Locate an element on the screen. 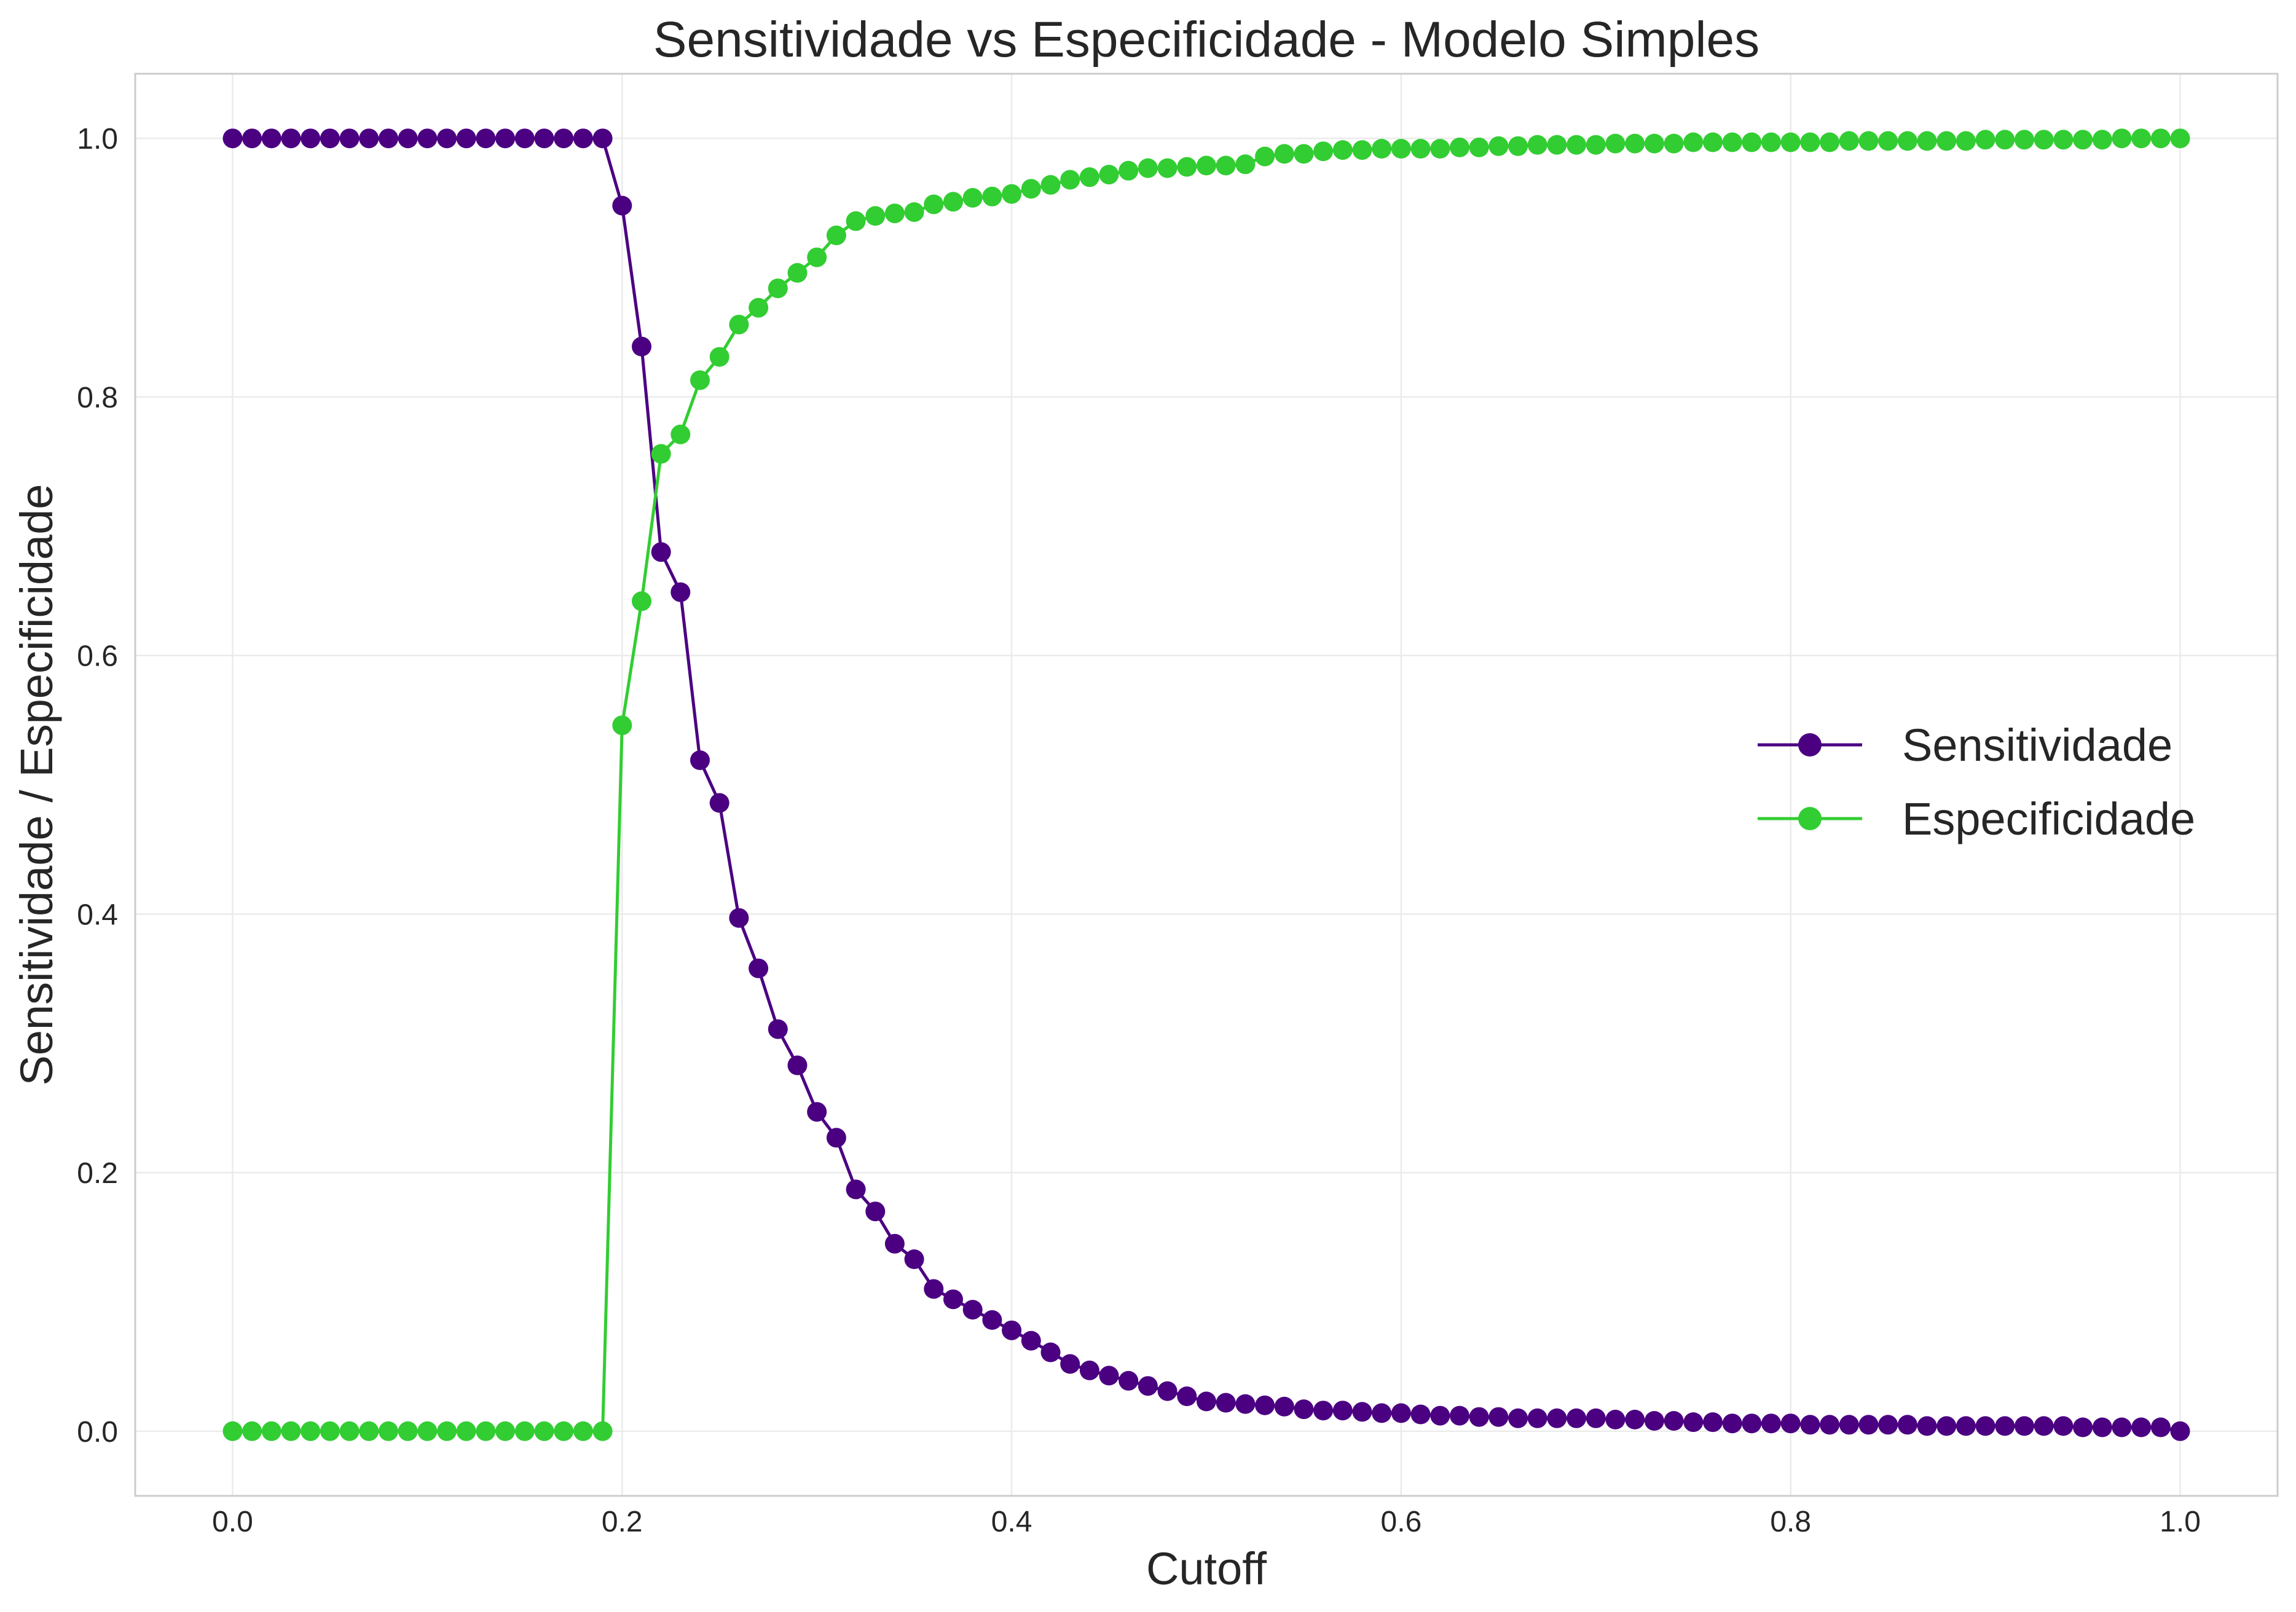 The image size is (2296, 1612). legend-marker-sensitividade is located at coordinates (1810, 745).